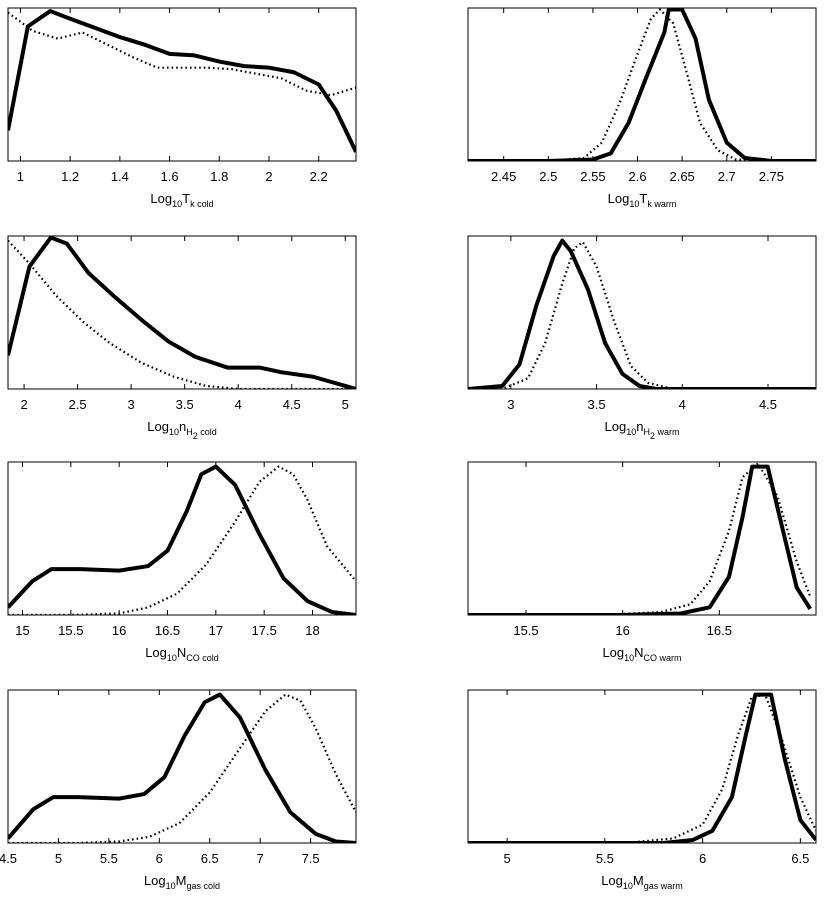 The width and height of the screenshot is (830, 909). Describe the element at coordinates (181, 200) in the screenshot. I see `x-axis-label: Log10Tk cold` at that location.